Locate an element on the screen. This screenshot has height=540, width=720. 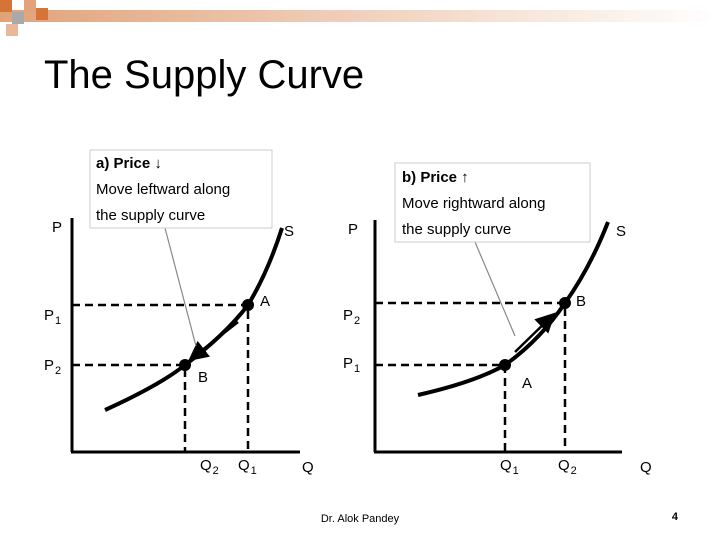
title: The Supply Curve is located at coordinates (204, 75).